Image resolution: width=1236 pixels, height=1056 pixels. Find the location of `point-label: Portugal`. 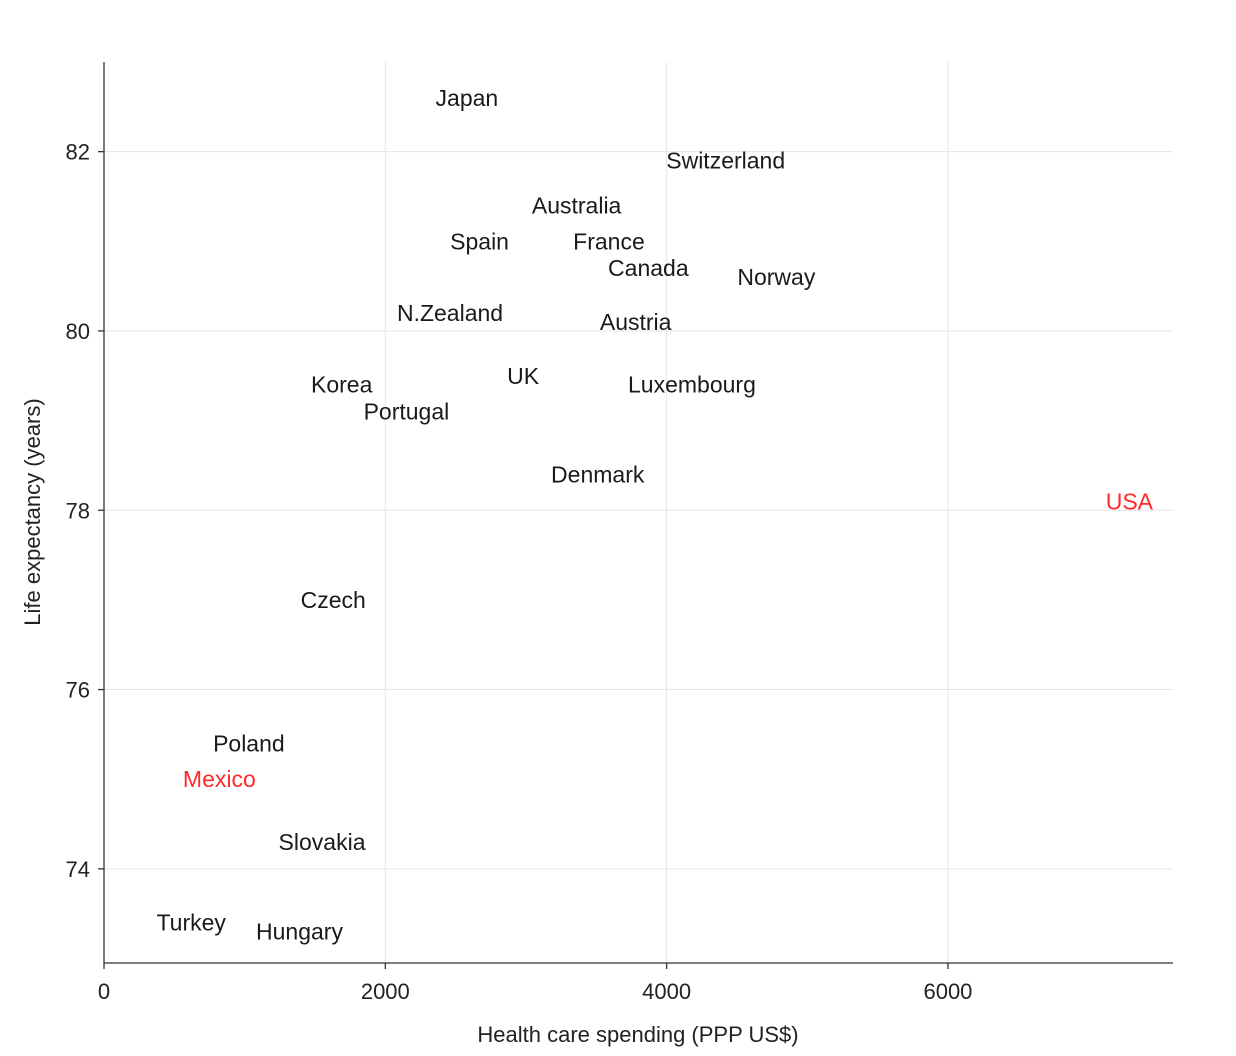

point-label: Portugal is located at coordinates (407, 412).